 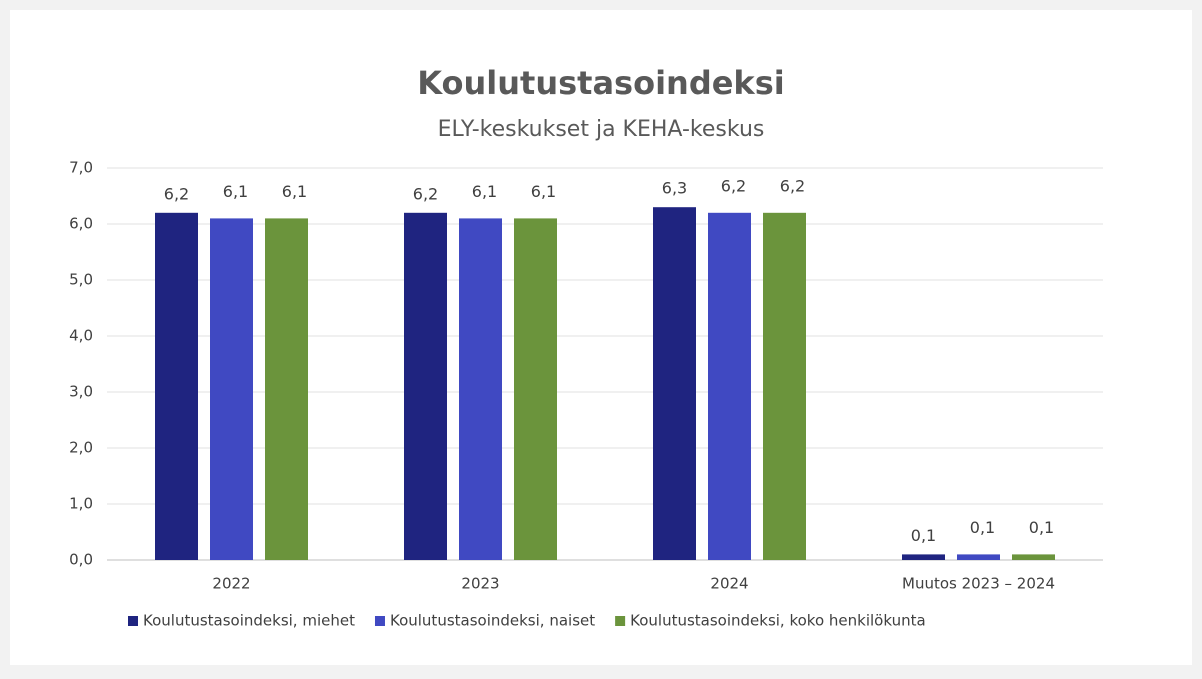 What do you see at coordinates (600, 83) in the screenshot?
I see `chart-title: Koulutustasoindeksi` at bounding box center [600, 83].